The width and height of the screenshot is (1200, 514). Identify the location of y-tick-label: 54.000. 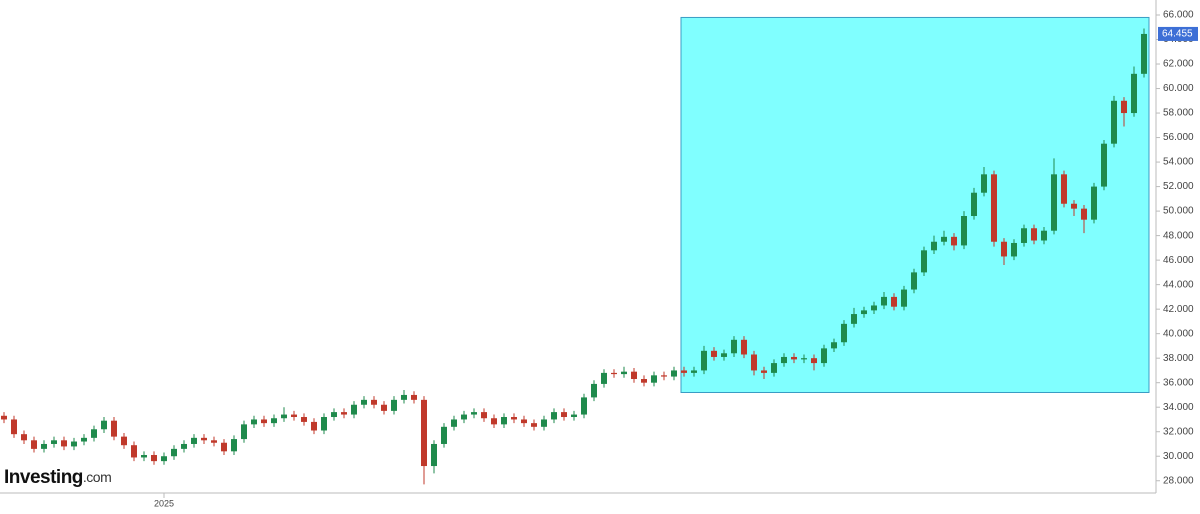
(1178, 162).